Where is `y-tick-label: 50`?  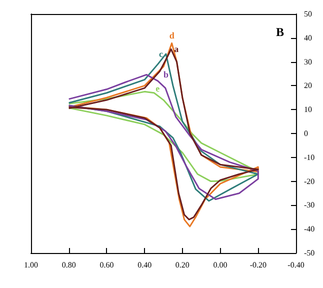 y-tick-label: 50 is located at coordinates (308, 14).